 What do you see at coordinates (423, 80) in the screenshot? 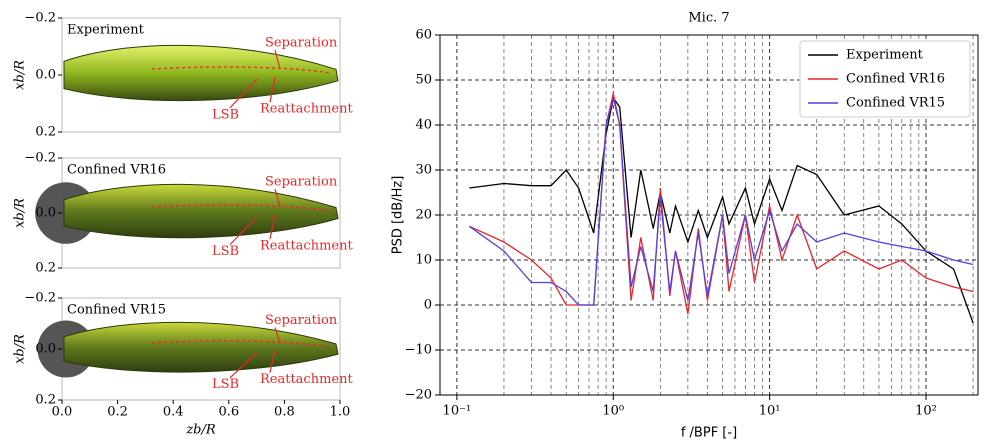
I see `y-tick-label: 50` at bounding box center [423, 80].